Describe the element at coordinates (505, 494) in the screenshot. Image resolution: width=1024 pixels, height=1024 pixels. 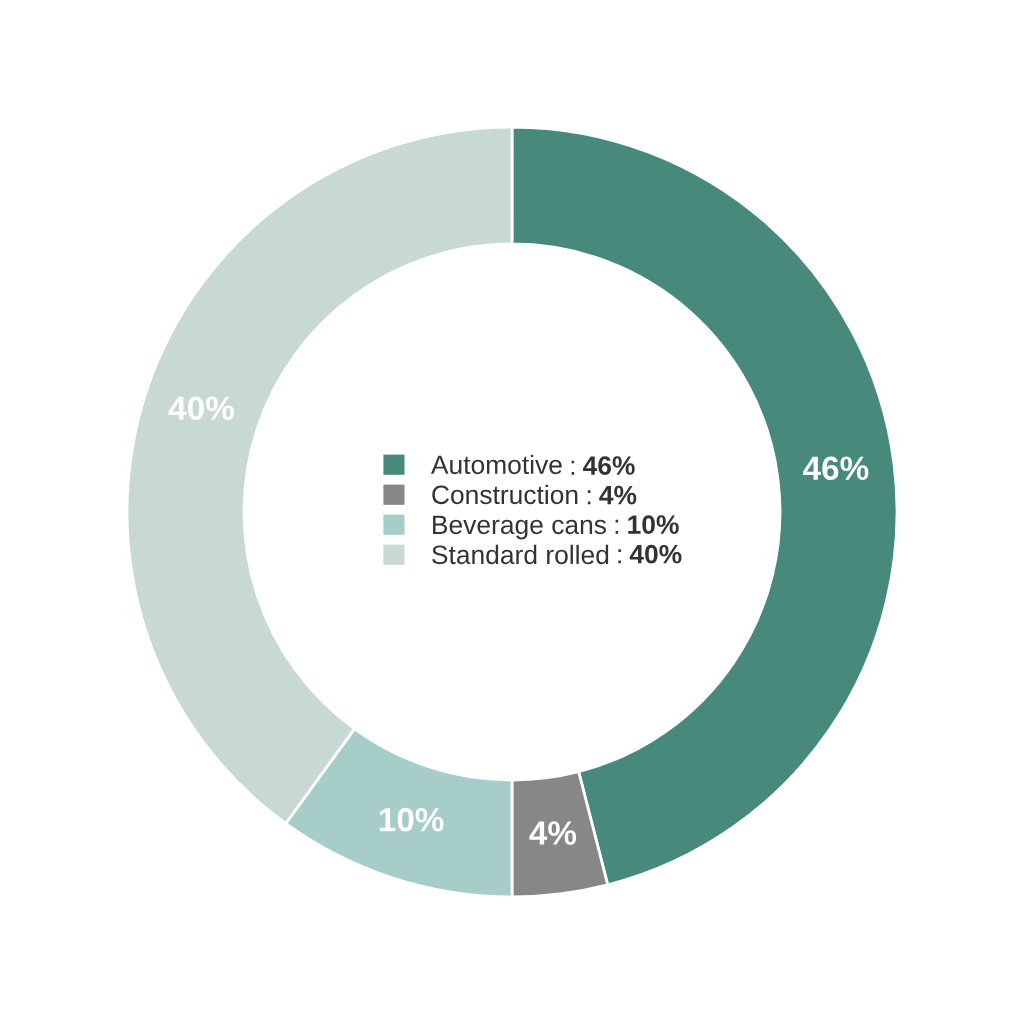
I see `legend-label: Construction` at that location.